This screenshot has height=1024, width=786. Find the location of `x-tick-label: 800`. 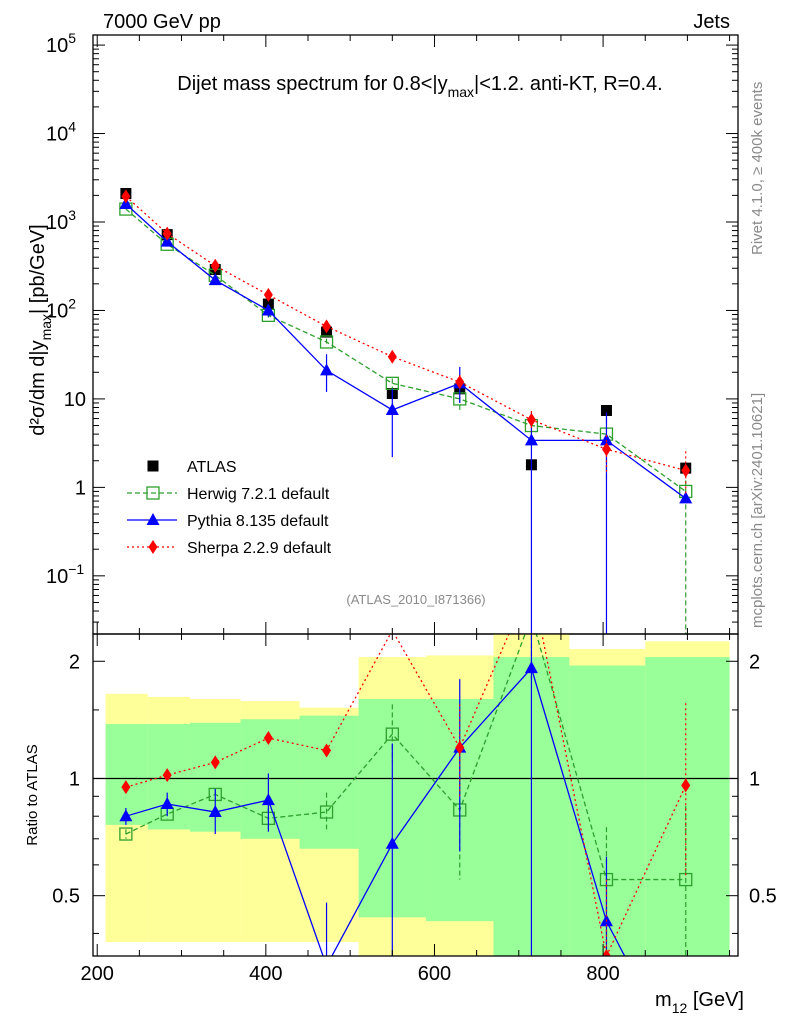

x-tick-label: 800 is located at coordinates (602, 974).